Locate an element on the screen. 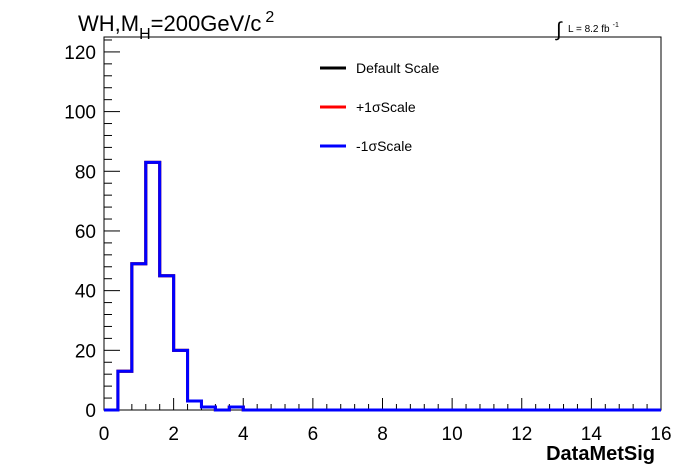 The width and height of the screenshot is (696, 472). luminosity-superscript: -1 is located at coordinates (616, 25).